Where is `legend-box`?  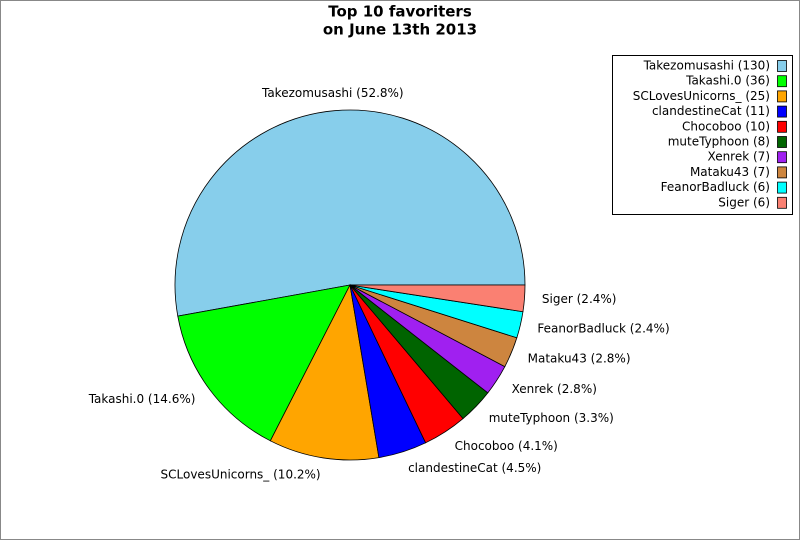
legend-box is located at coordinates (702, 135).